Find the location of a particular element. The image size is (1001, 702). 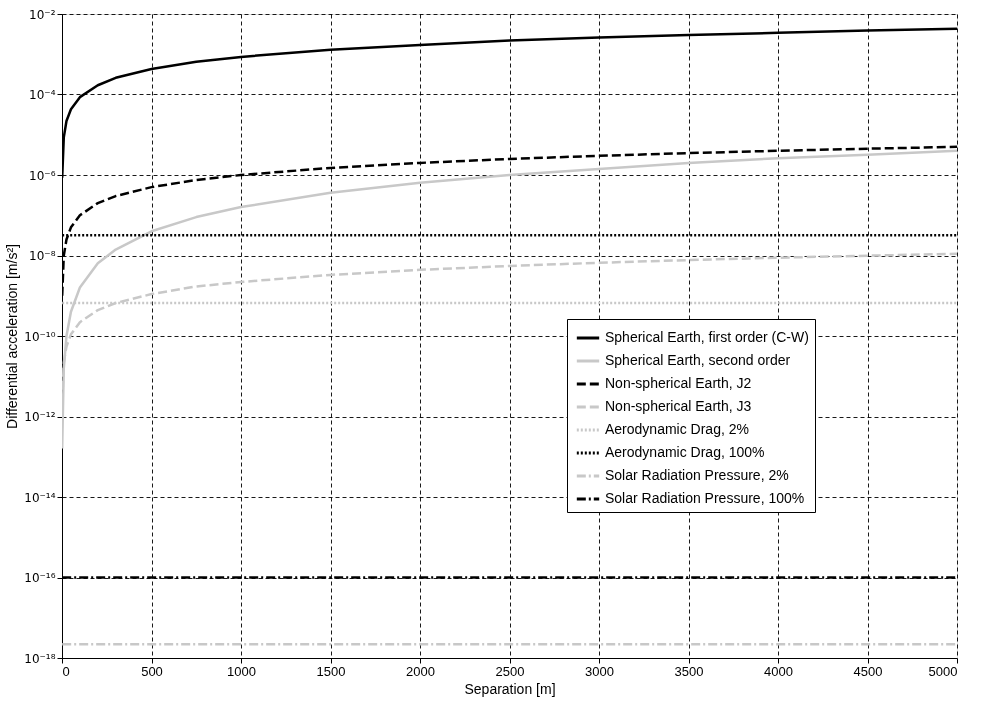

legend-label: Spherical Earth, first order (C-W) is located at coordinates (707, 337).